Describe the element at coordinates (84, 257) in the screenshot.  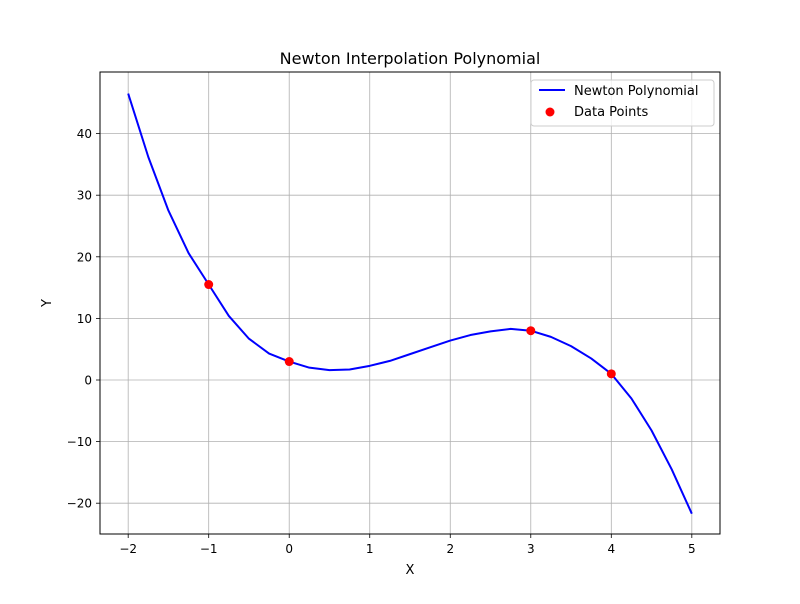
I see `y-tick-label: 20` at that location.